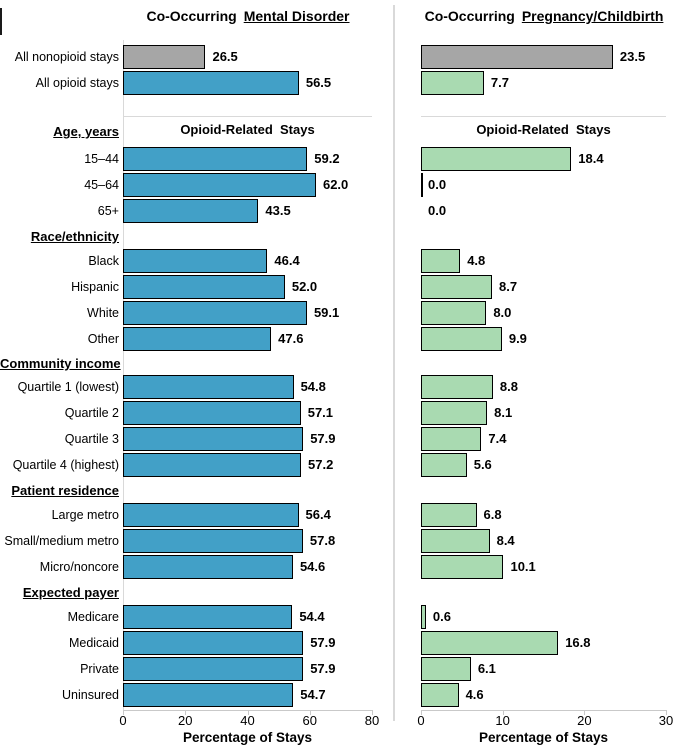  Describe the element at coordinates (93, 617) in the screenshot. I see `row-label: Medicare` at that location.